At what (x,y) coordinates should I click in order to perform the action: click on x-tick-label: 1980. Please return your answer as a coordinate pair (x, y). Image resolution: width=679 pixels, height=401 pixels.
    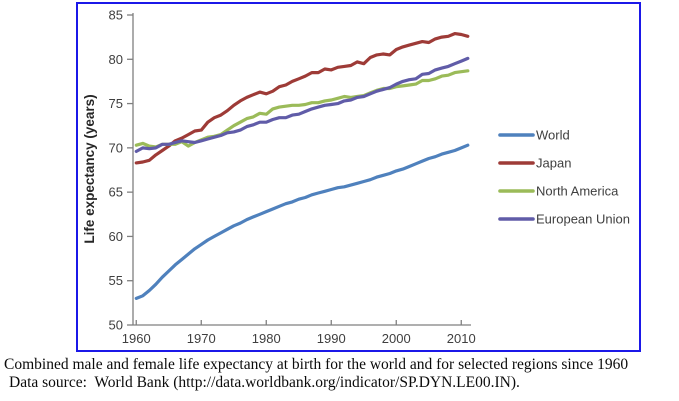
    Looking at the image, I should click on (266, 338).